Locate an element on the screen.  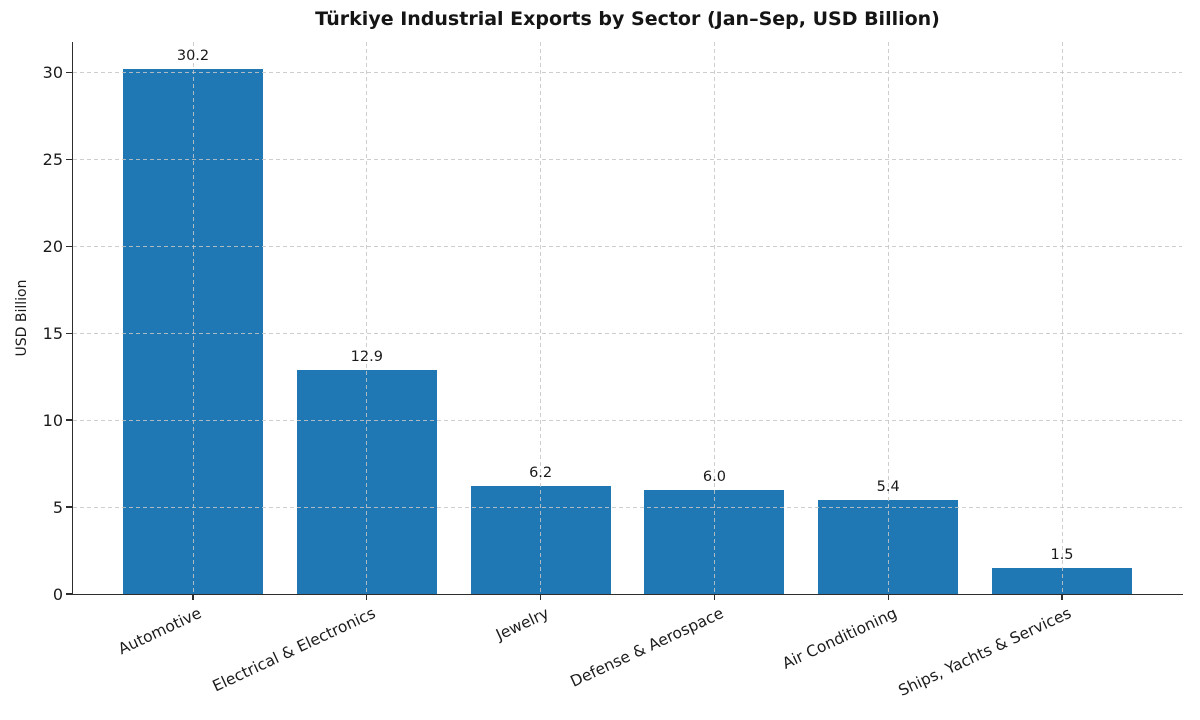
x-tick-label: Electrical & Electronics is located at coordinates (294, 650).